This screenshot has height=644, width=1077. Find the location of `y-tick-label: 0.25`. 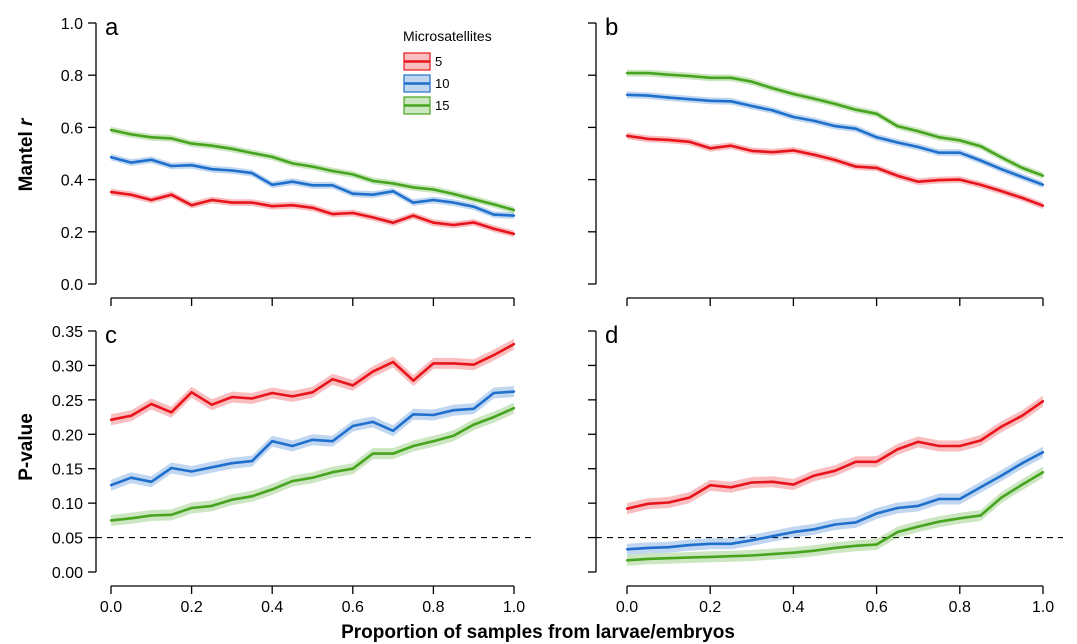

y-tick-label: 0.25 is located at coordinates (67, 401).